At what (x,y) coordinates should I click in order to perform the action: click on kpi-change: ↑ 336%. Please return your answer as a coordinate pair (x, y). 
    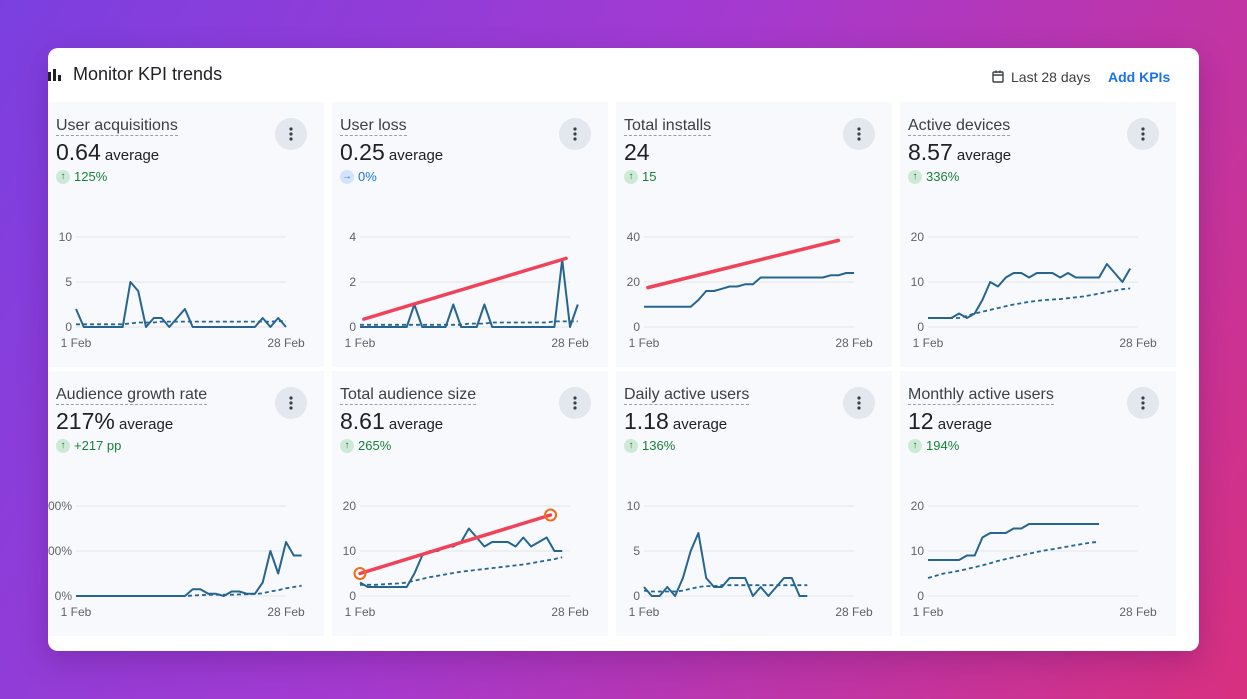
    Looking at the image, I should click on (933, 176).